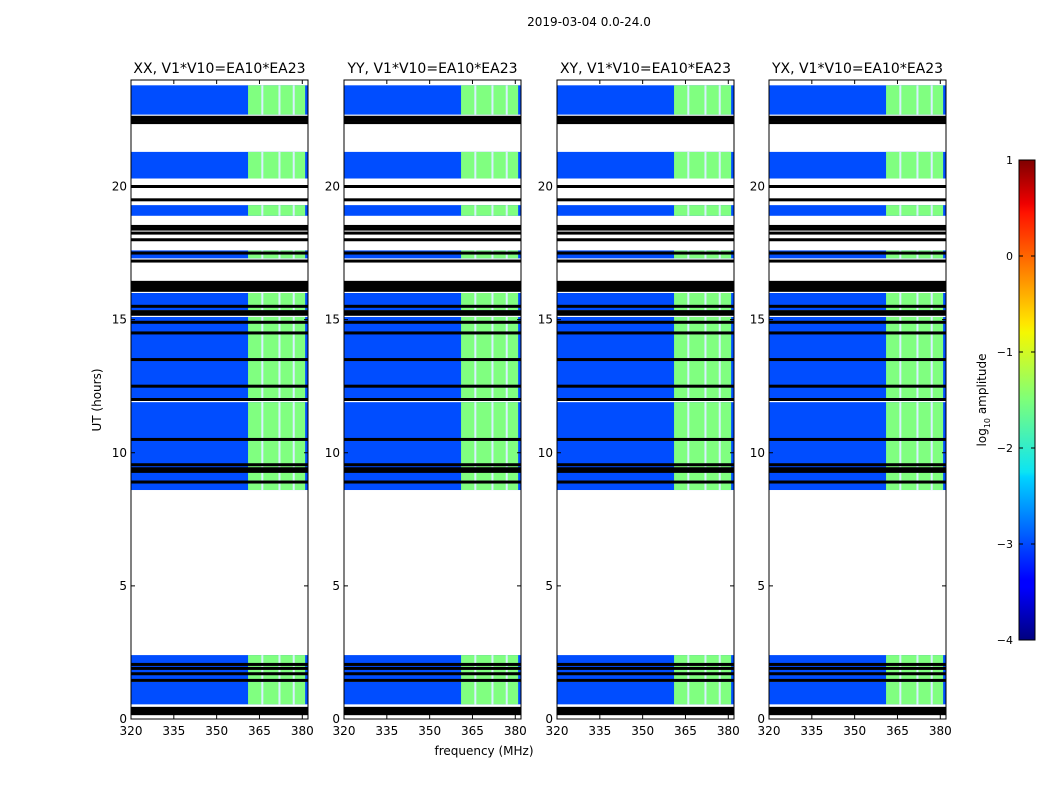 Image resolution: width=1050 pixels, height=800 pixels. I want to click on y-tick-label: 10, so click(757, 453).